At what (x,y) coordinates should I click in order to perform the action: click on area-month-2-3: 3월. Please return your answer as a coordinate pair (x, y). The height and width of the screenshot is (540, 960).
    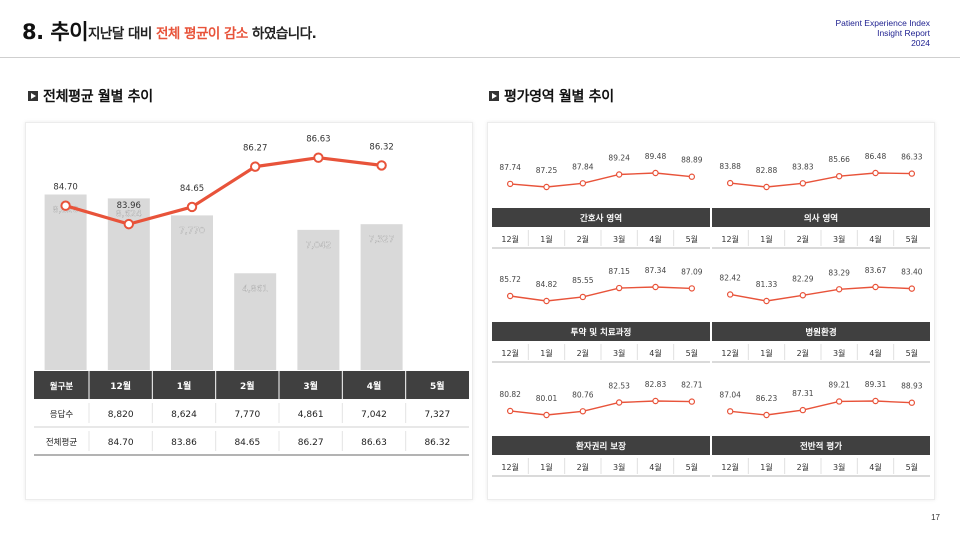
    Looking at the image, I should click on (619, 353).